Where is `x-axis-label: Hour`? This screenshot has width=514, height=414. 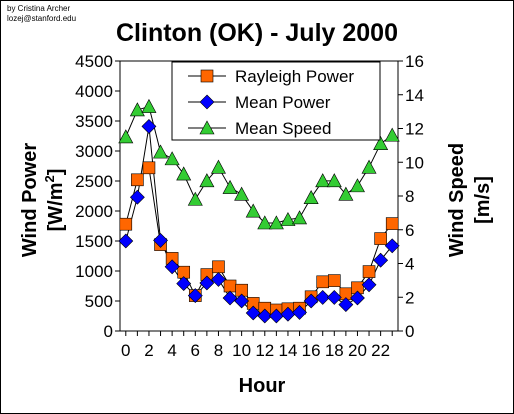
x-axis-label: Hour is located at coordinates (262, 386).